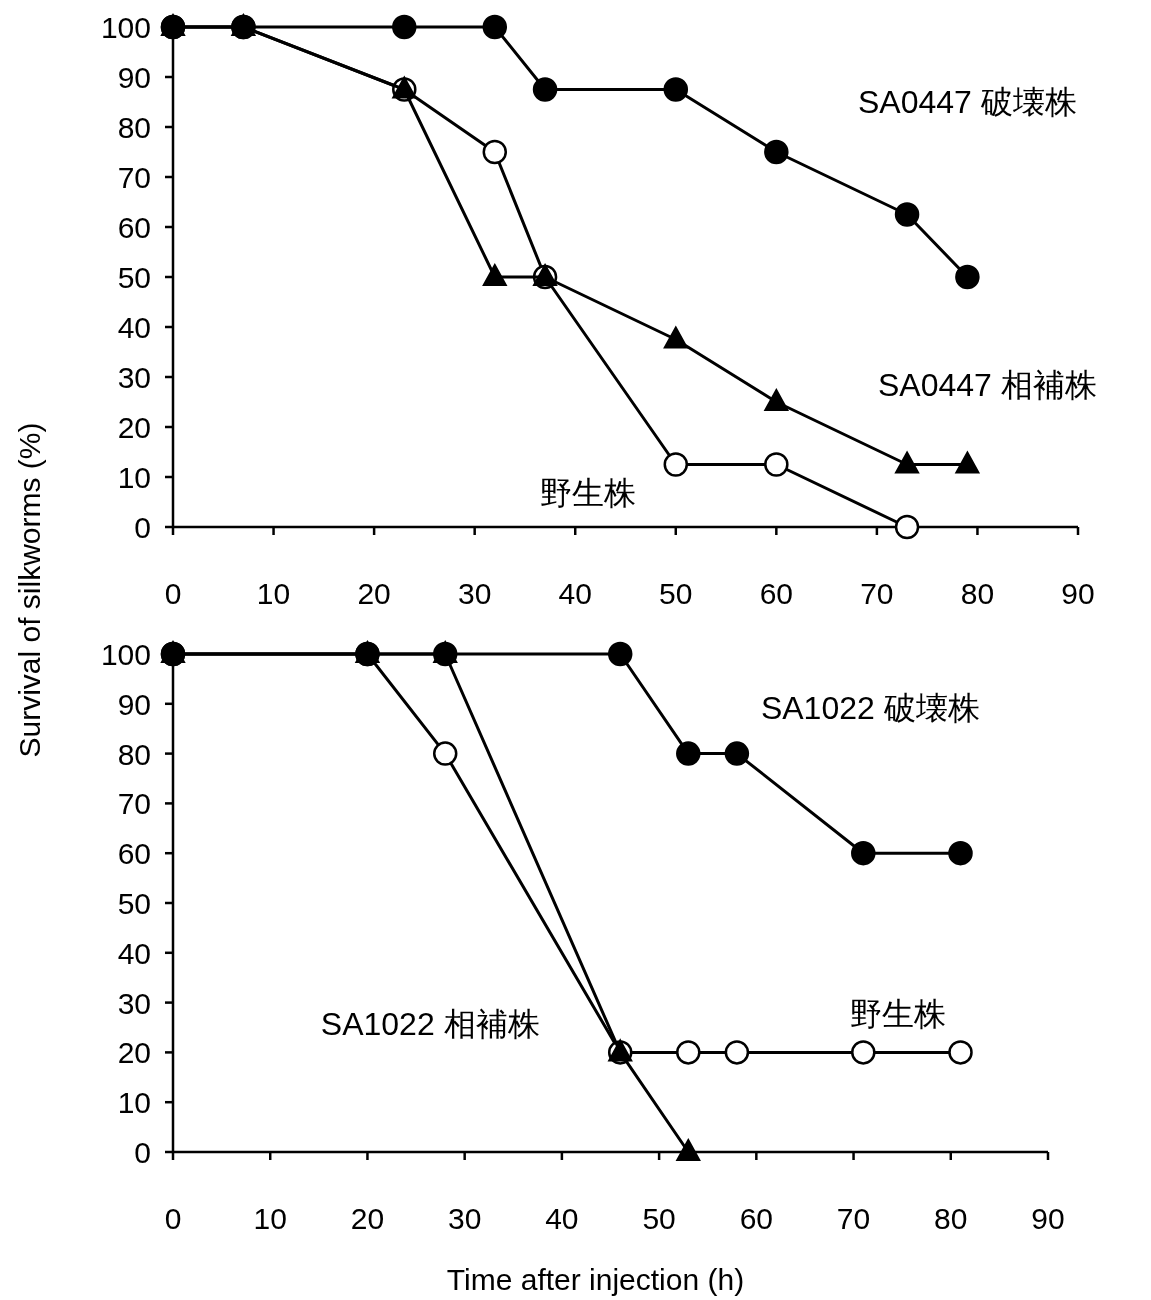  I want to click on y-axis-title: Survival of silkworms (%), so click(29, 590).